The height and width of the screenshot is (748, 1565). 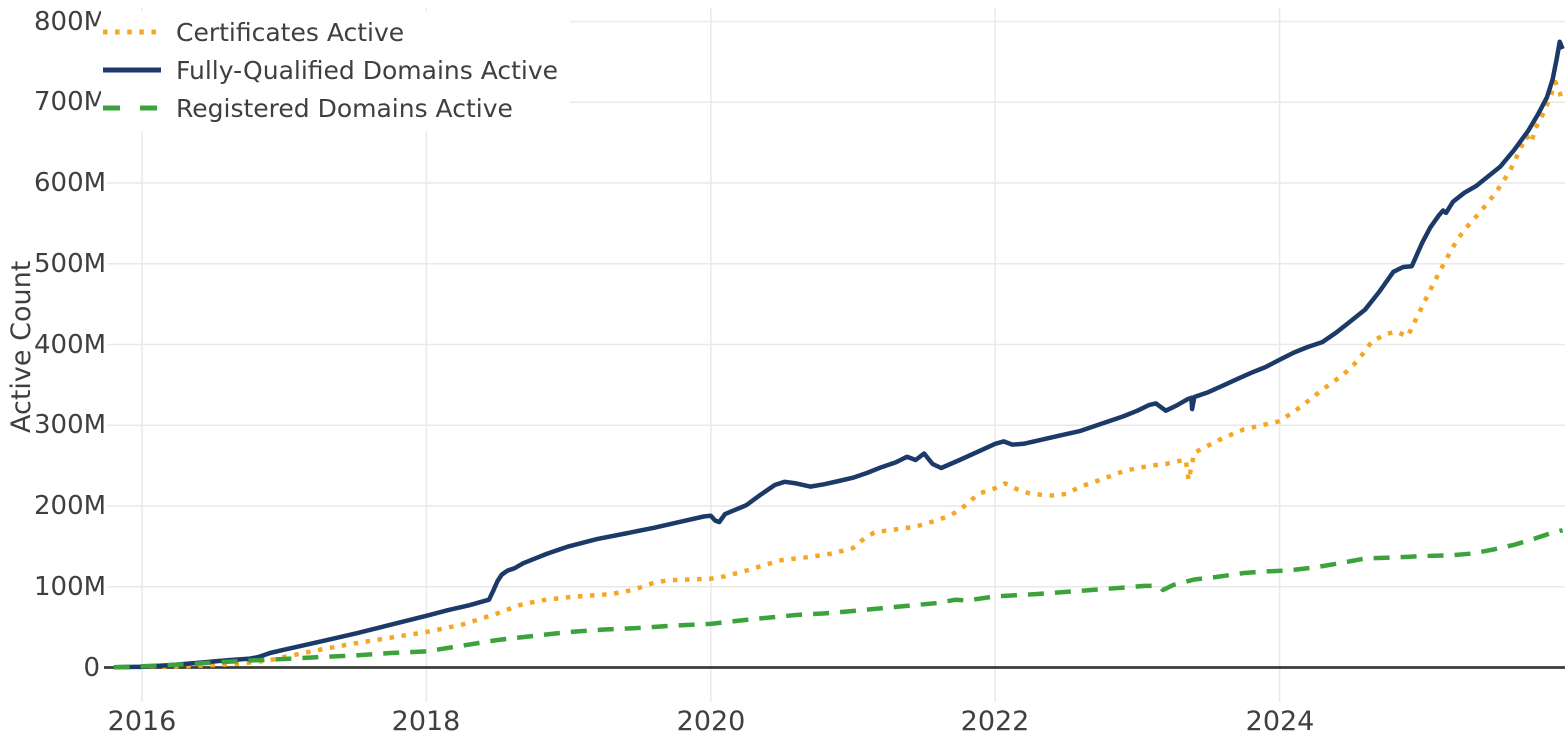 I want to click on dashed-line-swatch-icon, so click(x=132, y=108).